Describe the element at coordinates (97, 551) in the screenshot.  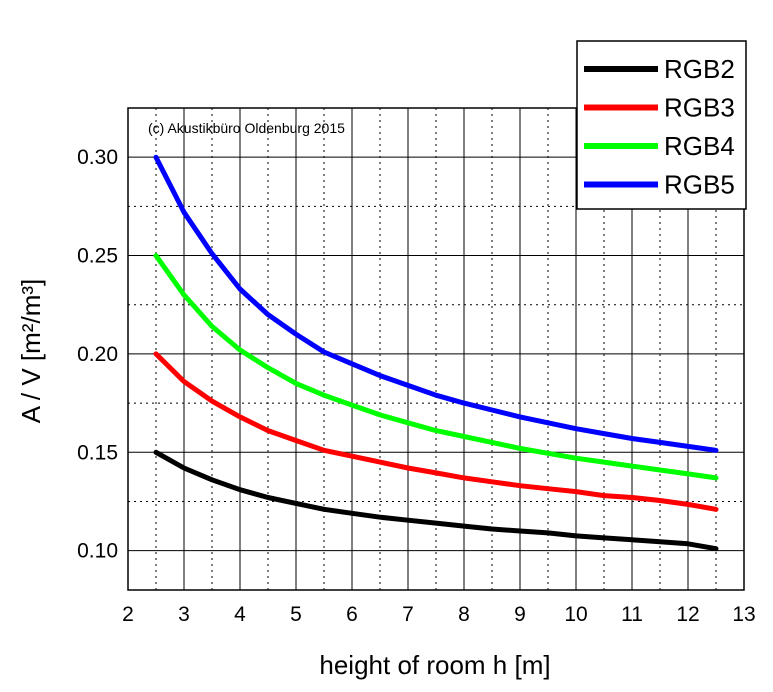
I see `y-tick-label: 0.10` at that location.